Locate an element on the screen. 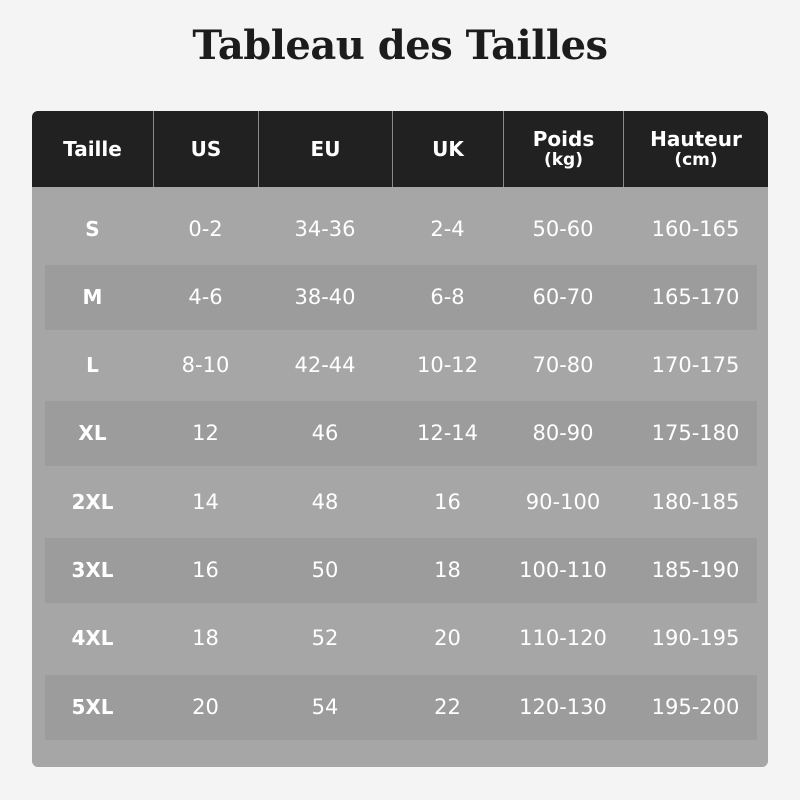 This screenshot has width=800, height=800. cell-taille: XL is located at coordinates (92, 433).